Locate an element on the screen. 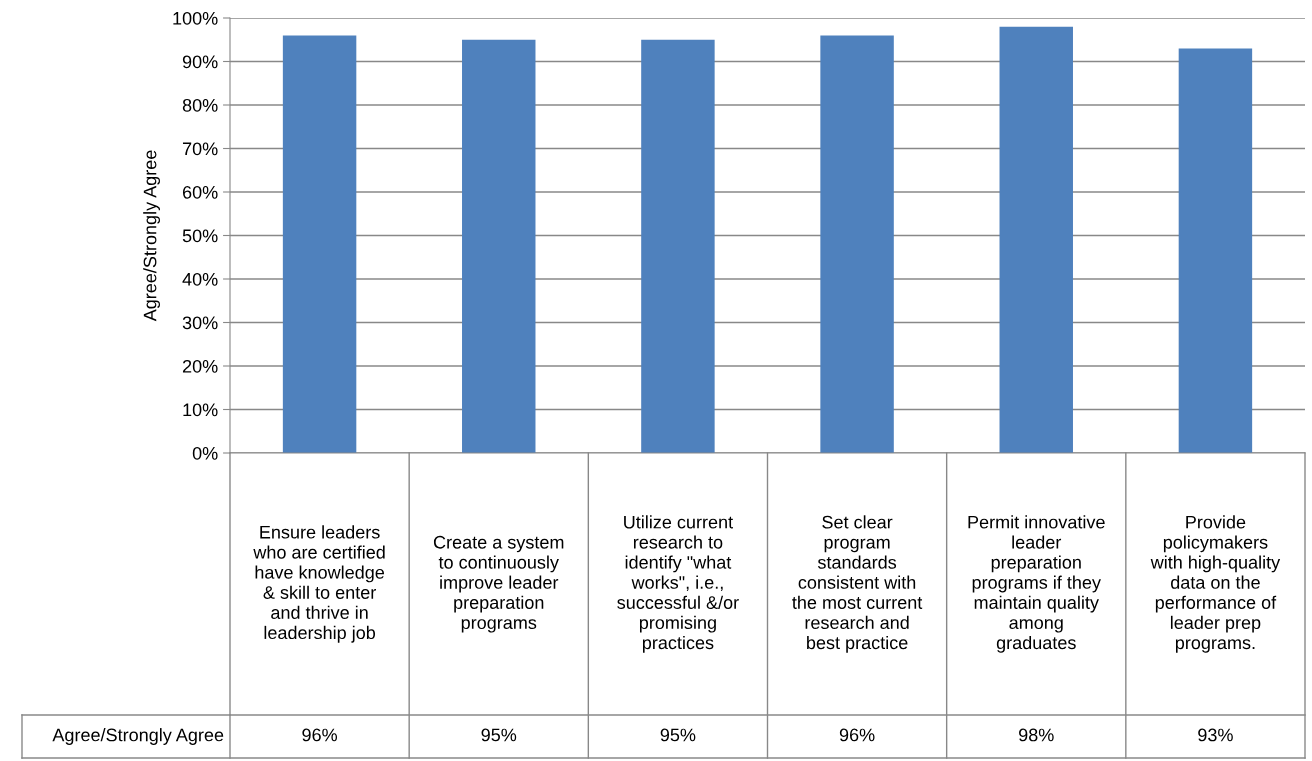 This screenshot has width=1312, height=761. y-axis-title: Agree/Strongly Agree is located at coordinates (151, 236).